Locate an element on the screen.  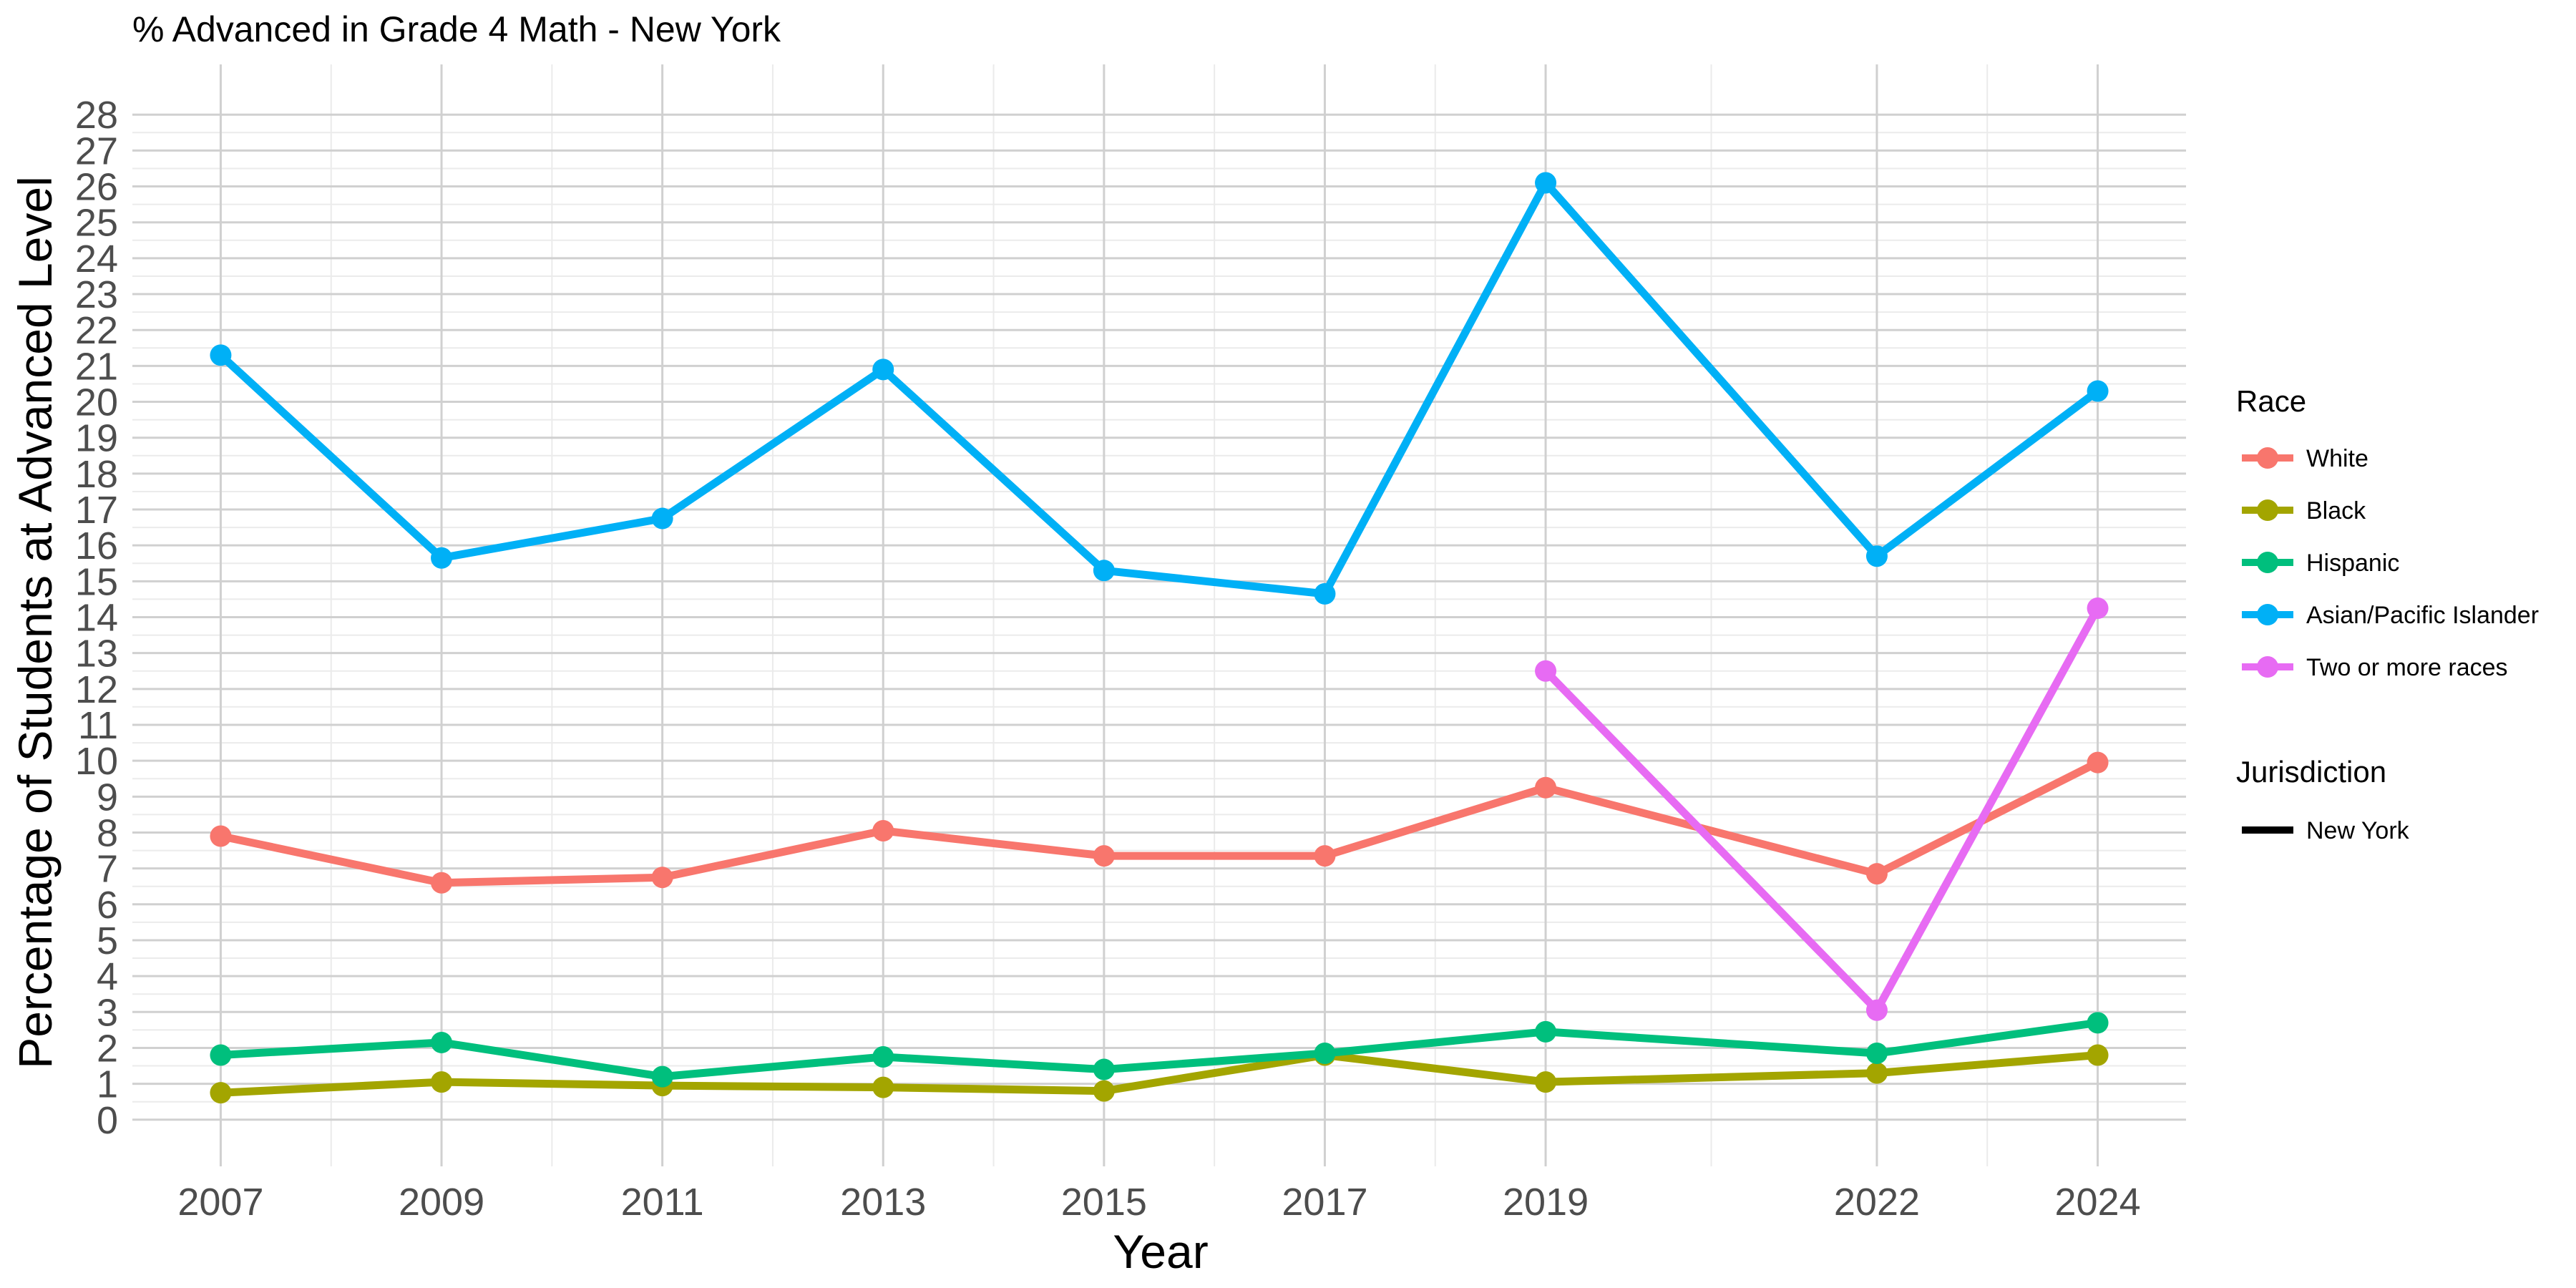
x-tick-label: 2011 is located at coordinates (662, 1202).